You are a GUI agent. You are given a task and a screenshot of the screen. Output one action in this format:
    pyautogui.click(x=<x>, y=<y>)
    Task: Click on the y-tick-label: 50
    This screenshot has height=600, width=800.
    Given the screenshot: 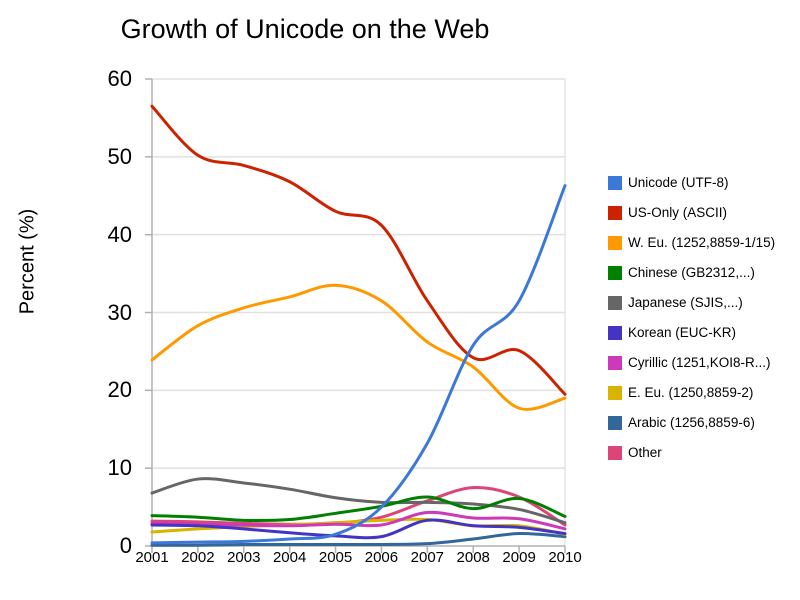 What is the action you would take?
    pyautogui.click(x=119, y=156)
    